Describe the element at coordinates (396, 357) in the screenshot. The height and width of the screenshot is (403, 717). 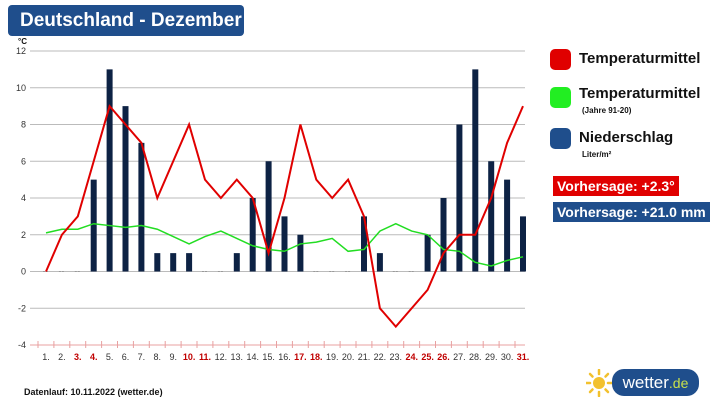
I see `x-tick-label: 23.` at that location.